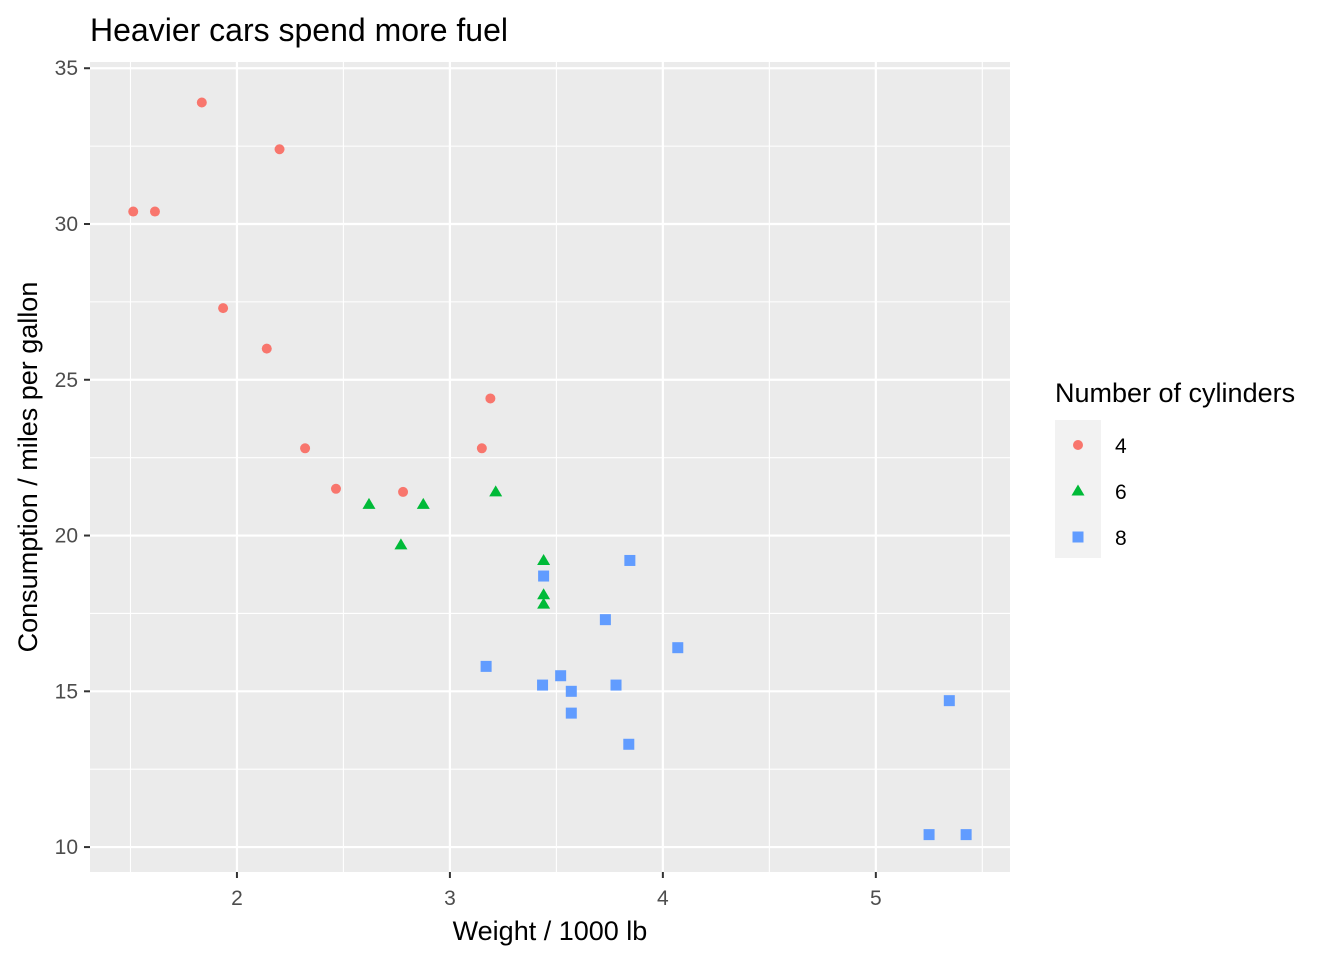 This screenshot has width=1344, height=960. Describe the element at coordinates (66, 536) in the screenshot. I see `y-tick-label: 20` at that location.